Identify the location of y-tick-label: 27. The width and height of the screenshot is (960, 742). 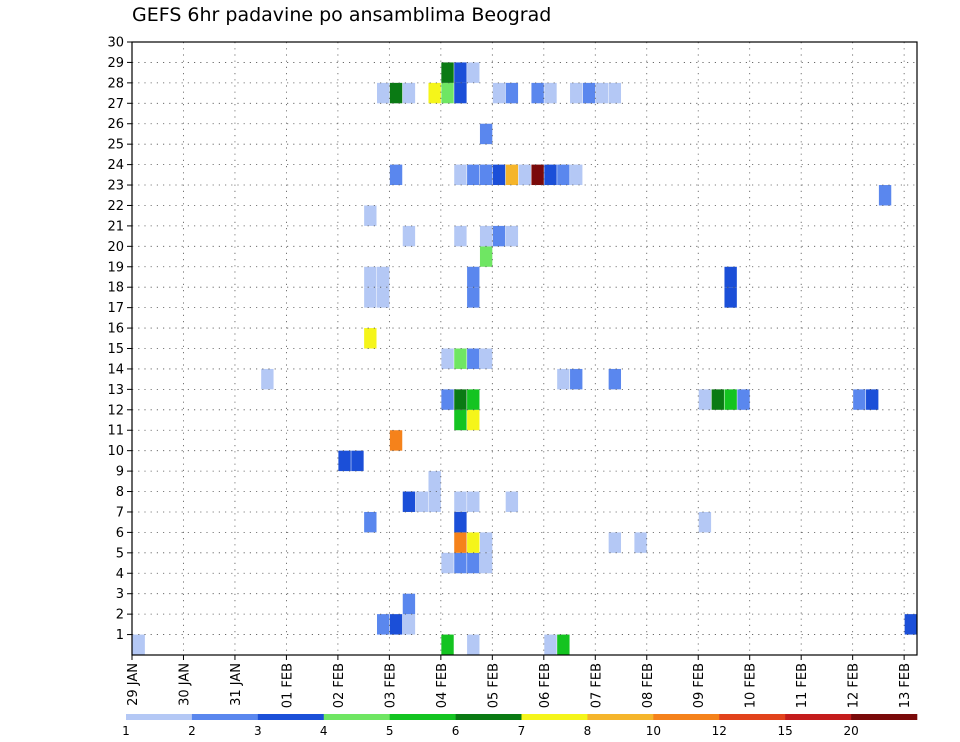
(115, 104).